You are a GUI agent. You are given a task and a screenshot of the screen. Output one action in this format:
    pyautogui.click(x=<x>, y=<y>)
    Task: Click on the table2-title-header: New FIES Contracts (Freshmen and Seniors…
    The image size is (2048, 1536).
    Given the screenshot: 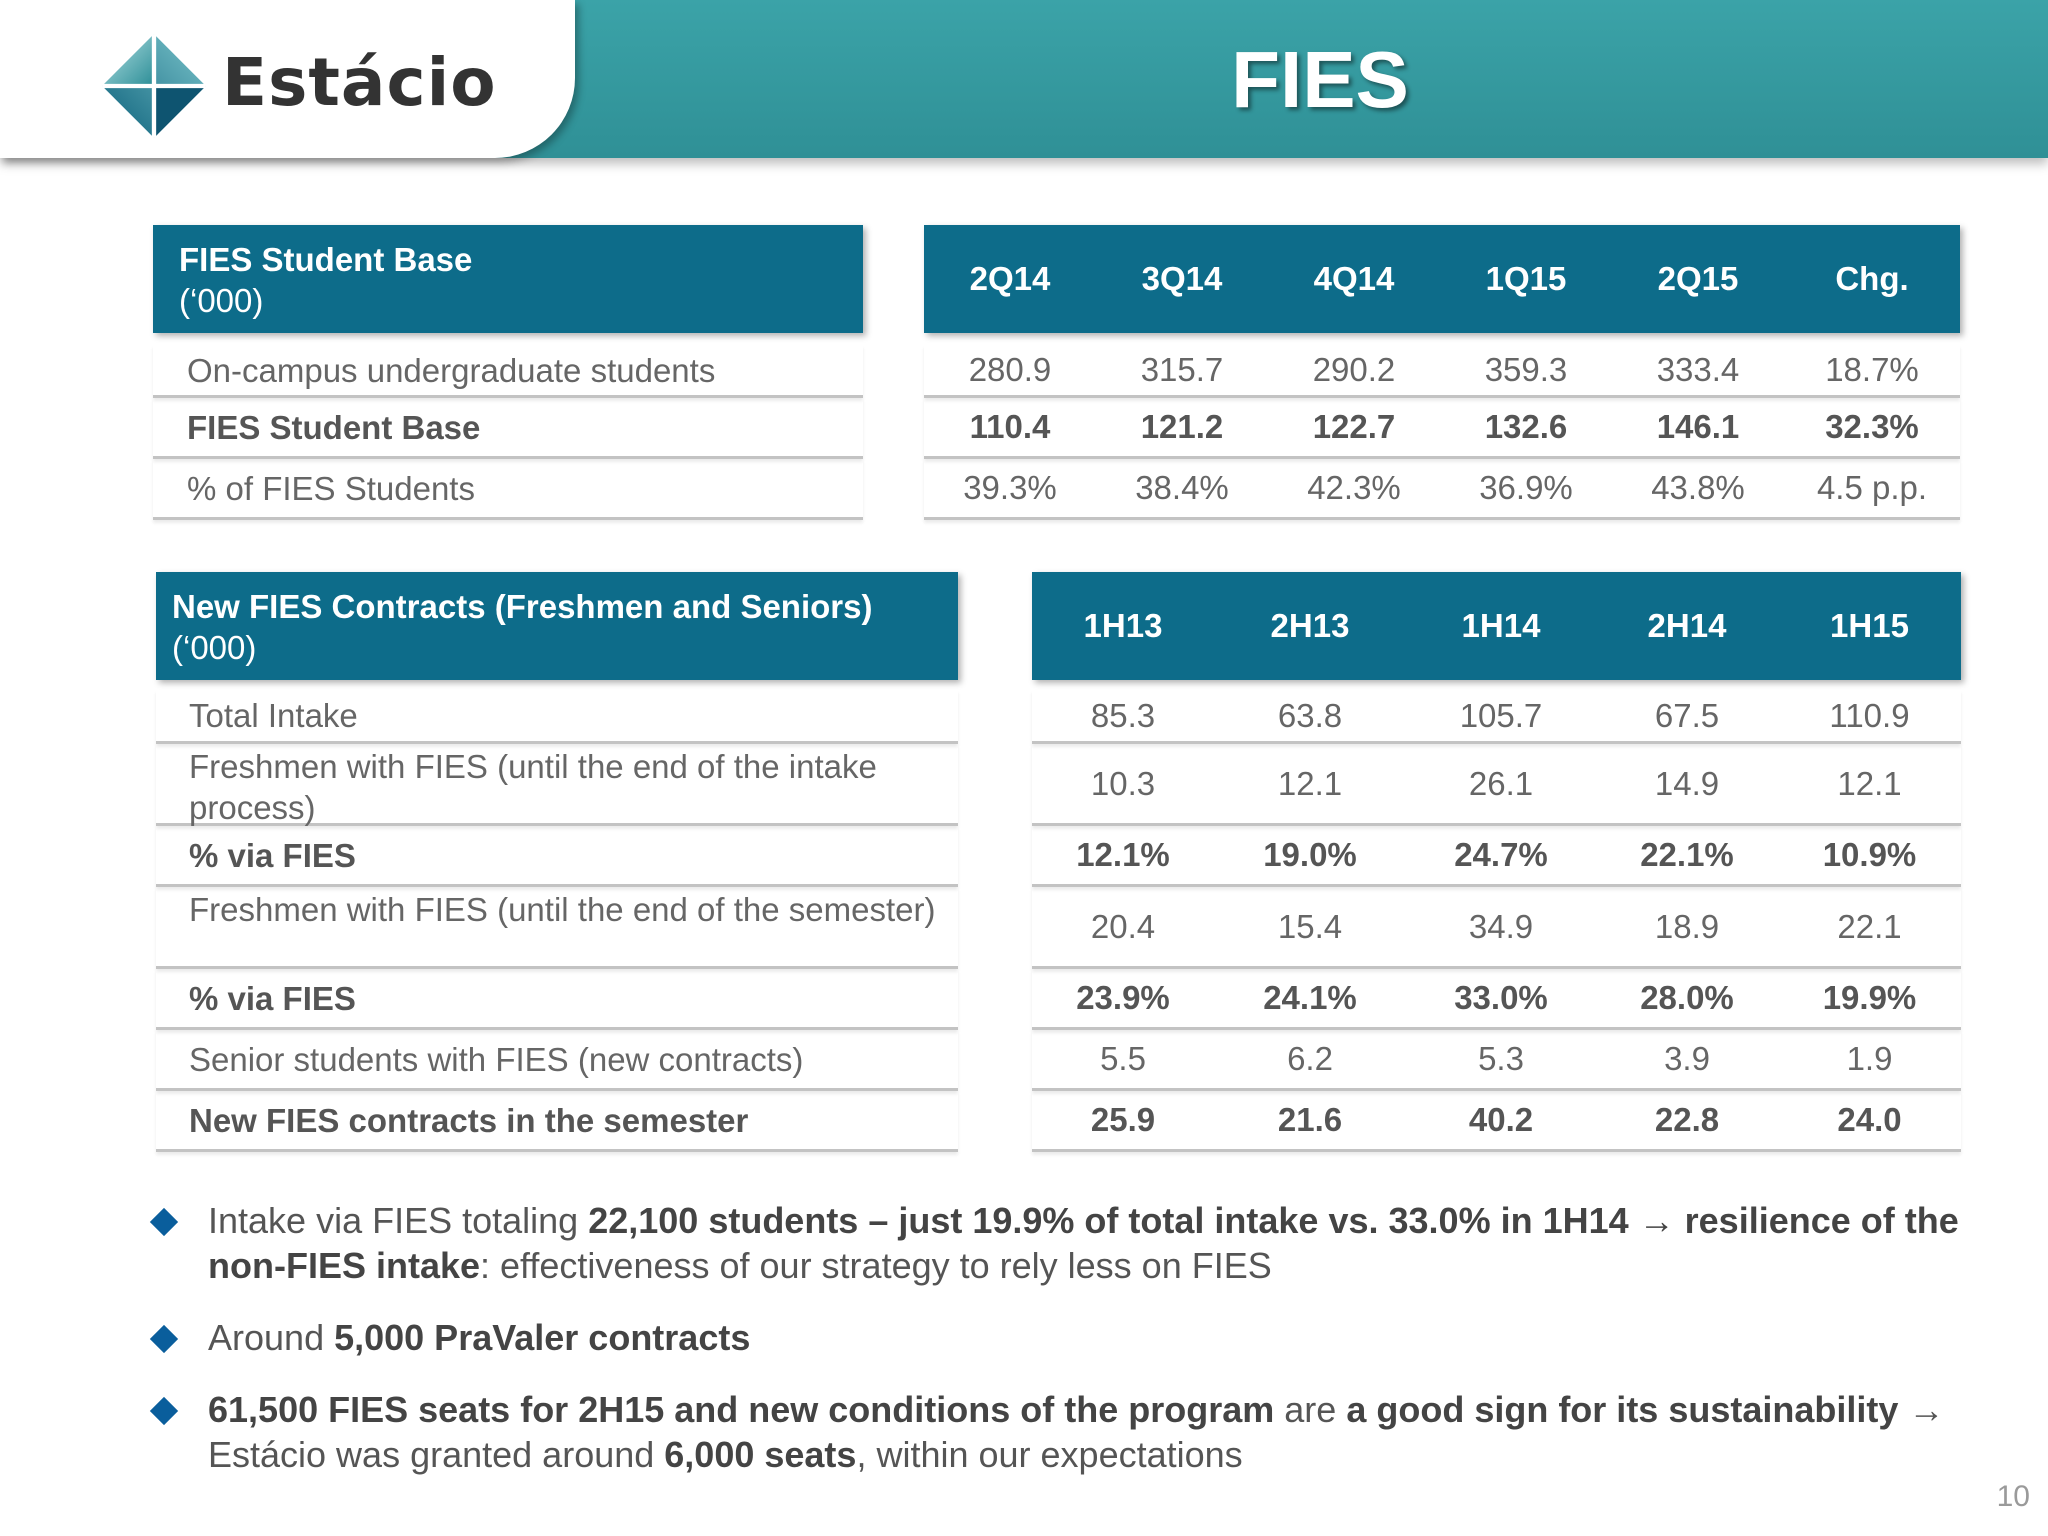 What is the action you would take?
    pyautogui.click(x=557, y=626)
    